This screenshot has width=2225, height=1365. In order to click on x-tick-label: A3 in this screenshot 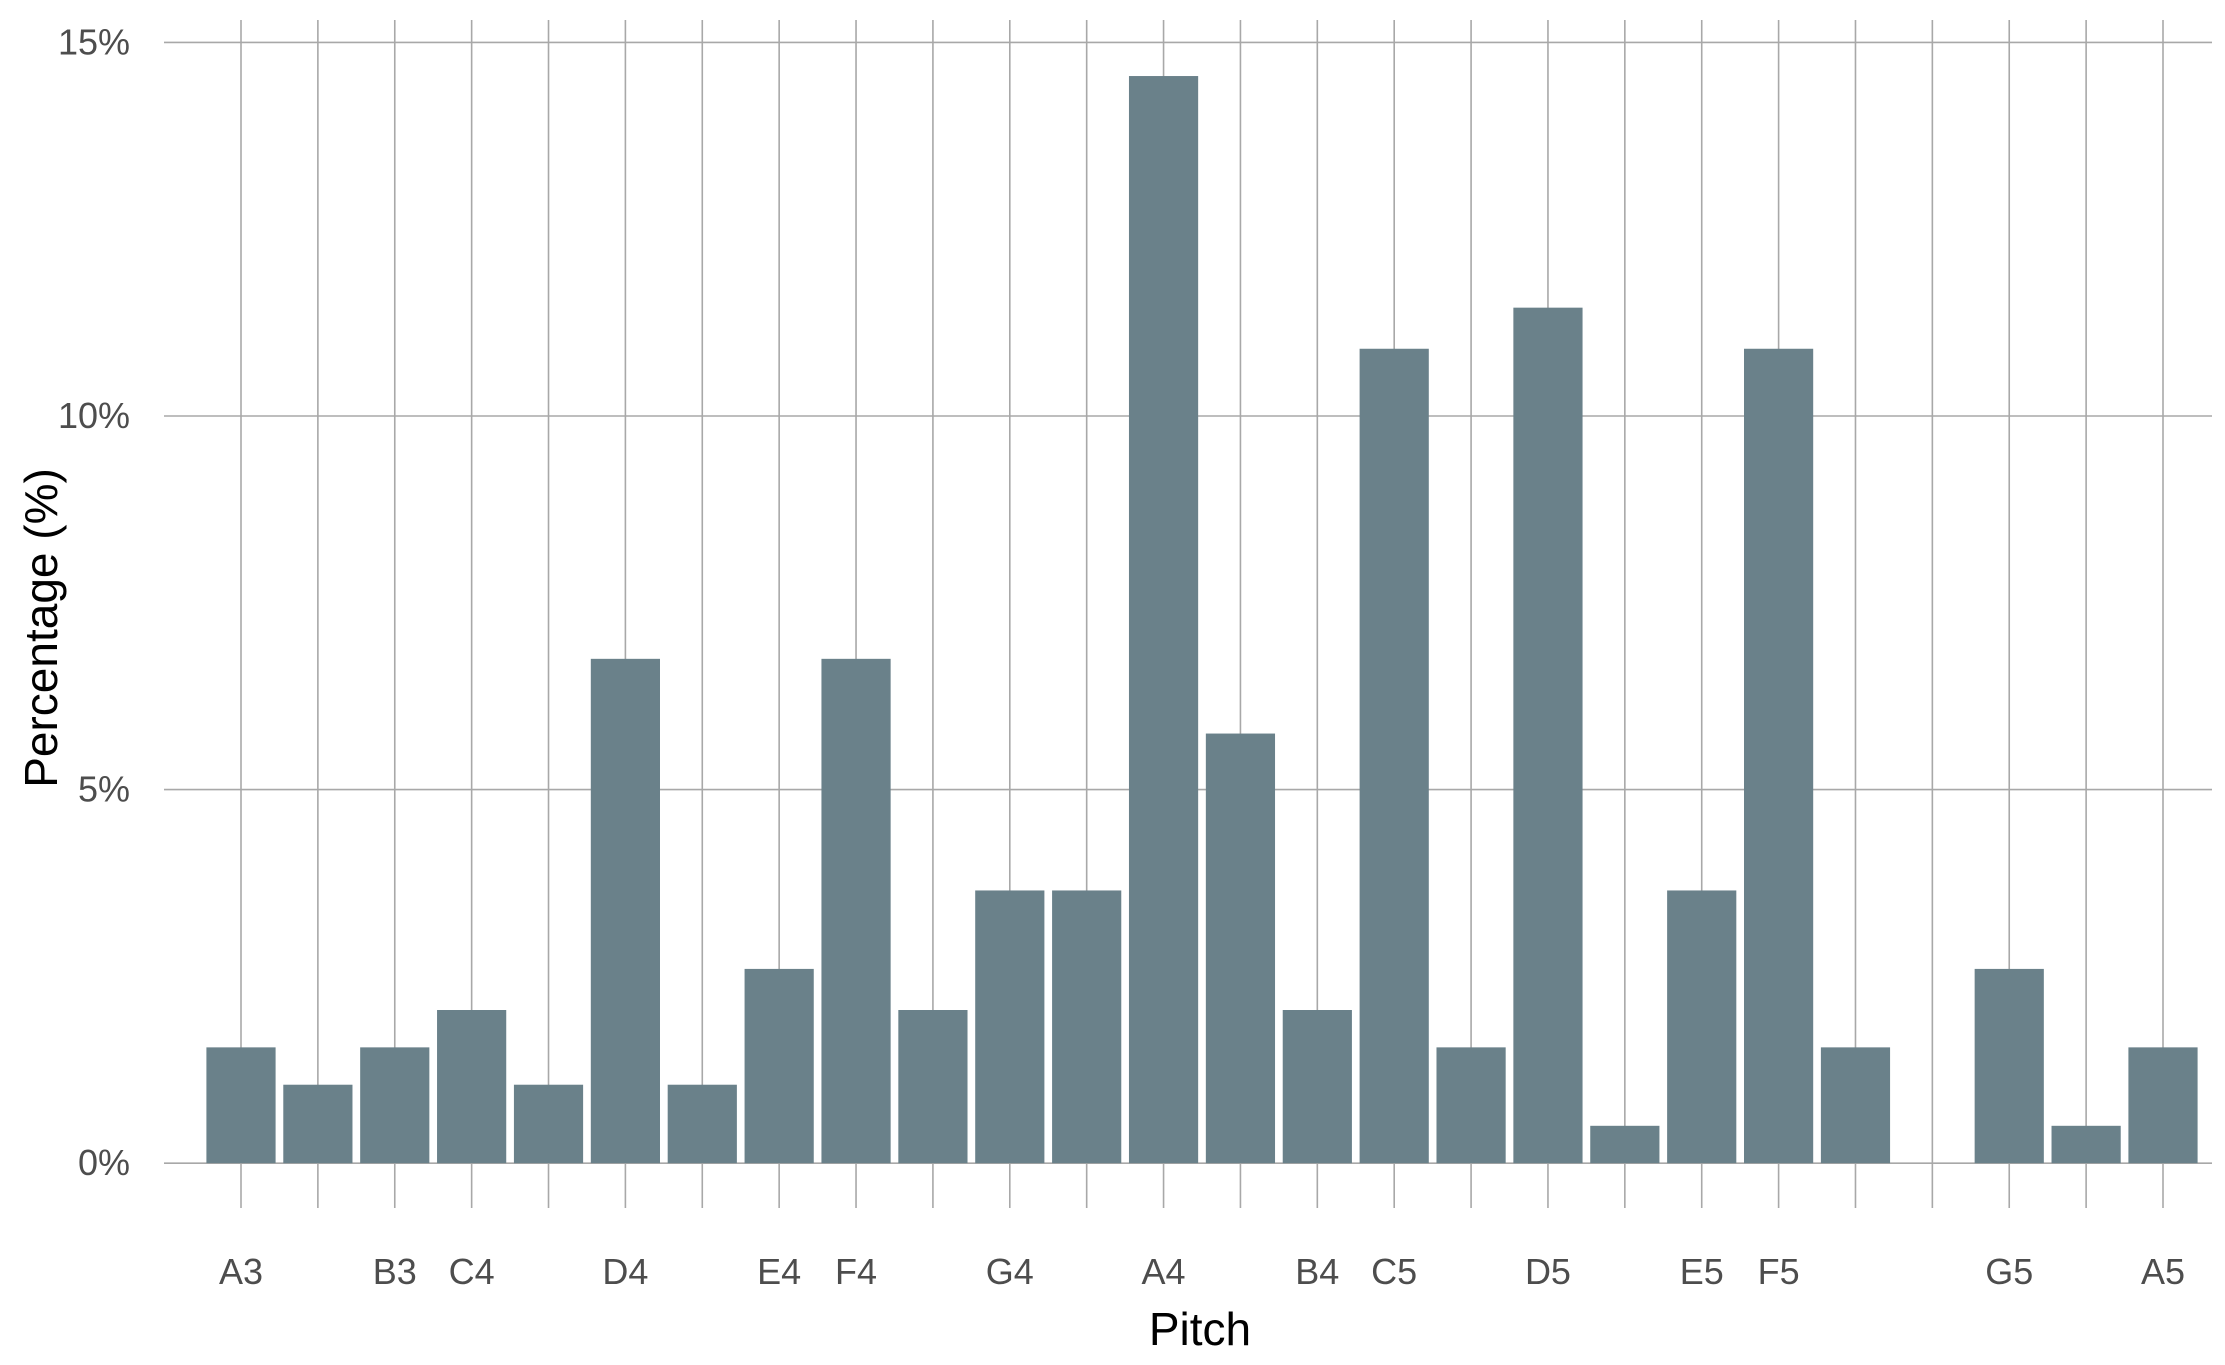, I will do `click(241, 1271)`.